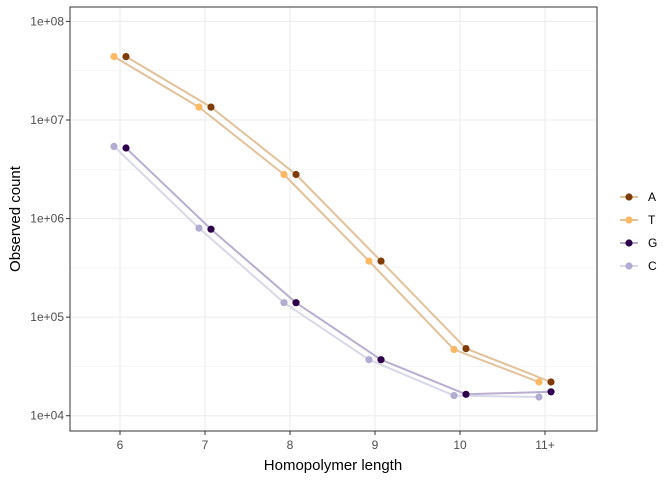 The width and height of the screenshot is (672, 480). What do you see at coordinates (333, 465) in the screenshot?
I see `x-axis-title: Homopolymer length` at bounding box center [333, 465].